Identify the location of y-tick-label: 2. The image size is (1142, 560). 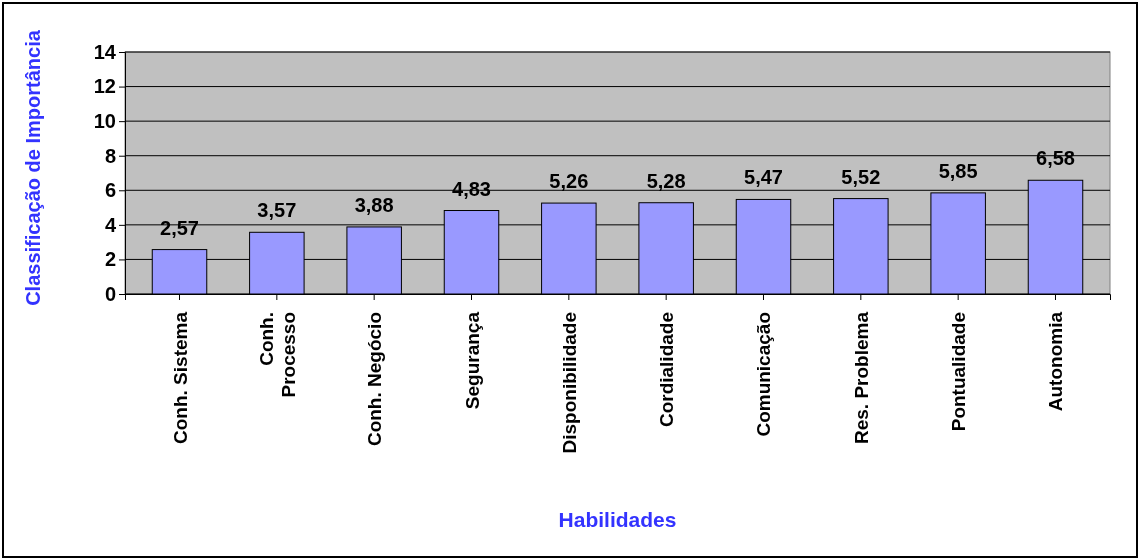
(110, 259).